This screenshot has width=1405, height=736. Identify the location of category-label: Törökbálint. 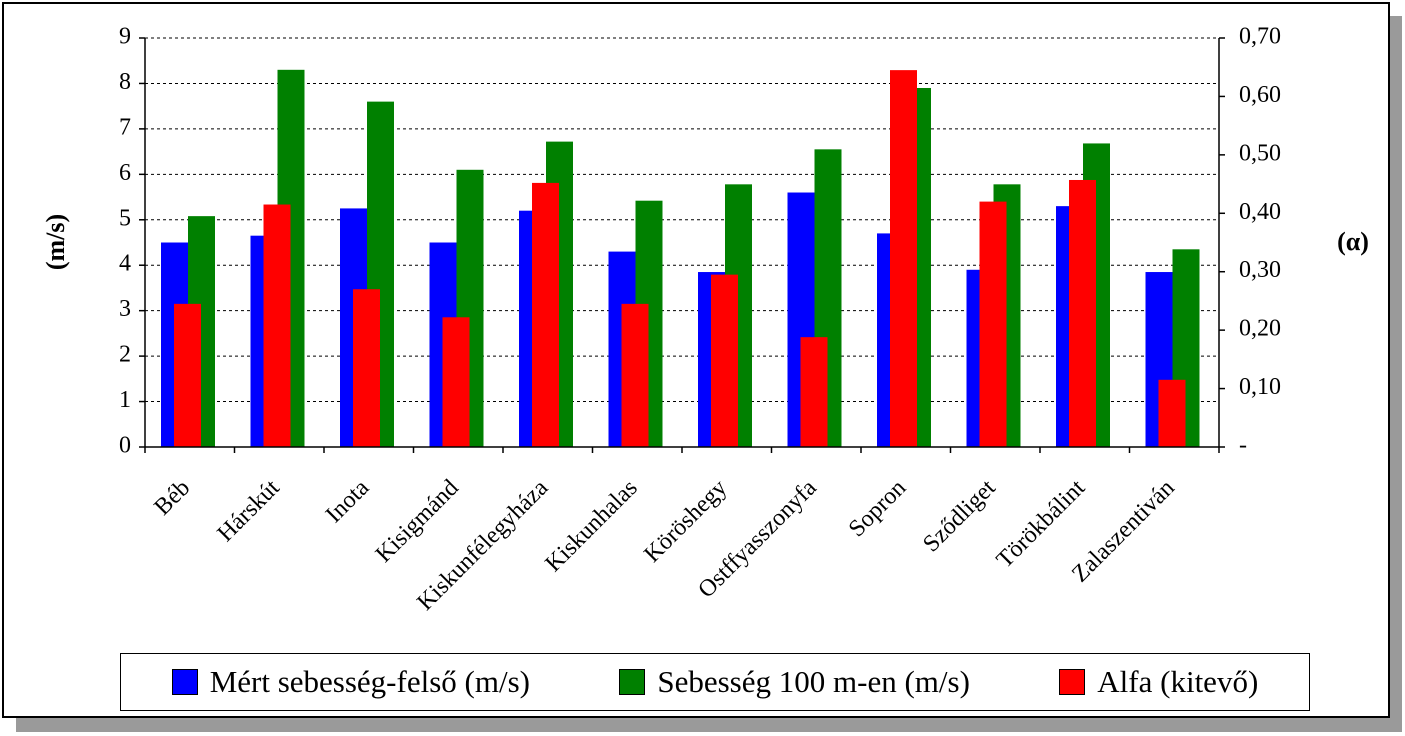
(1041, 524).